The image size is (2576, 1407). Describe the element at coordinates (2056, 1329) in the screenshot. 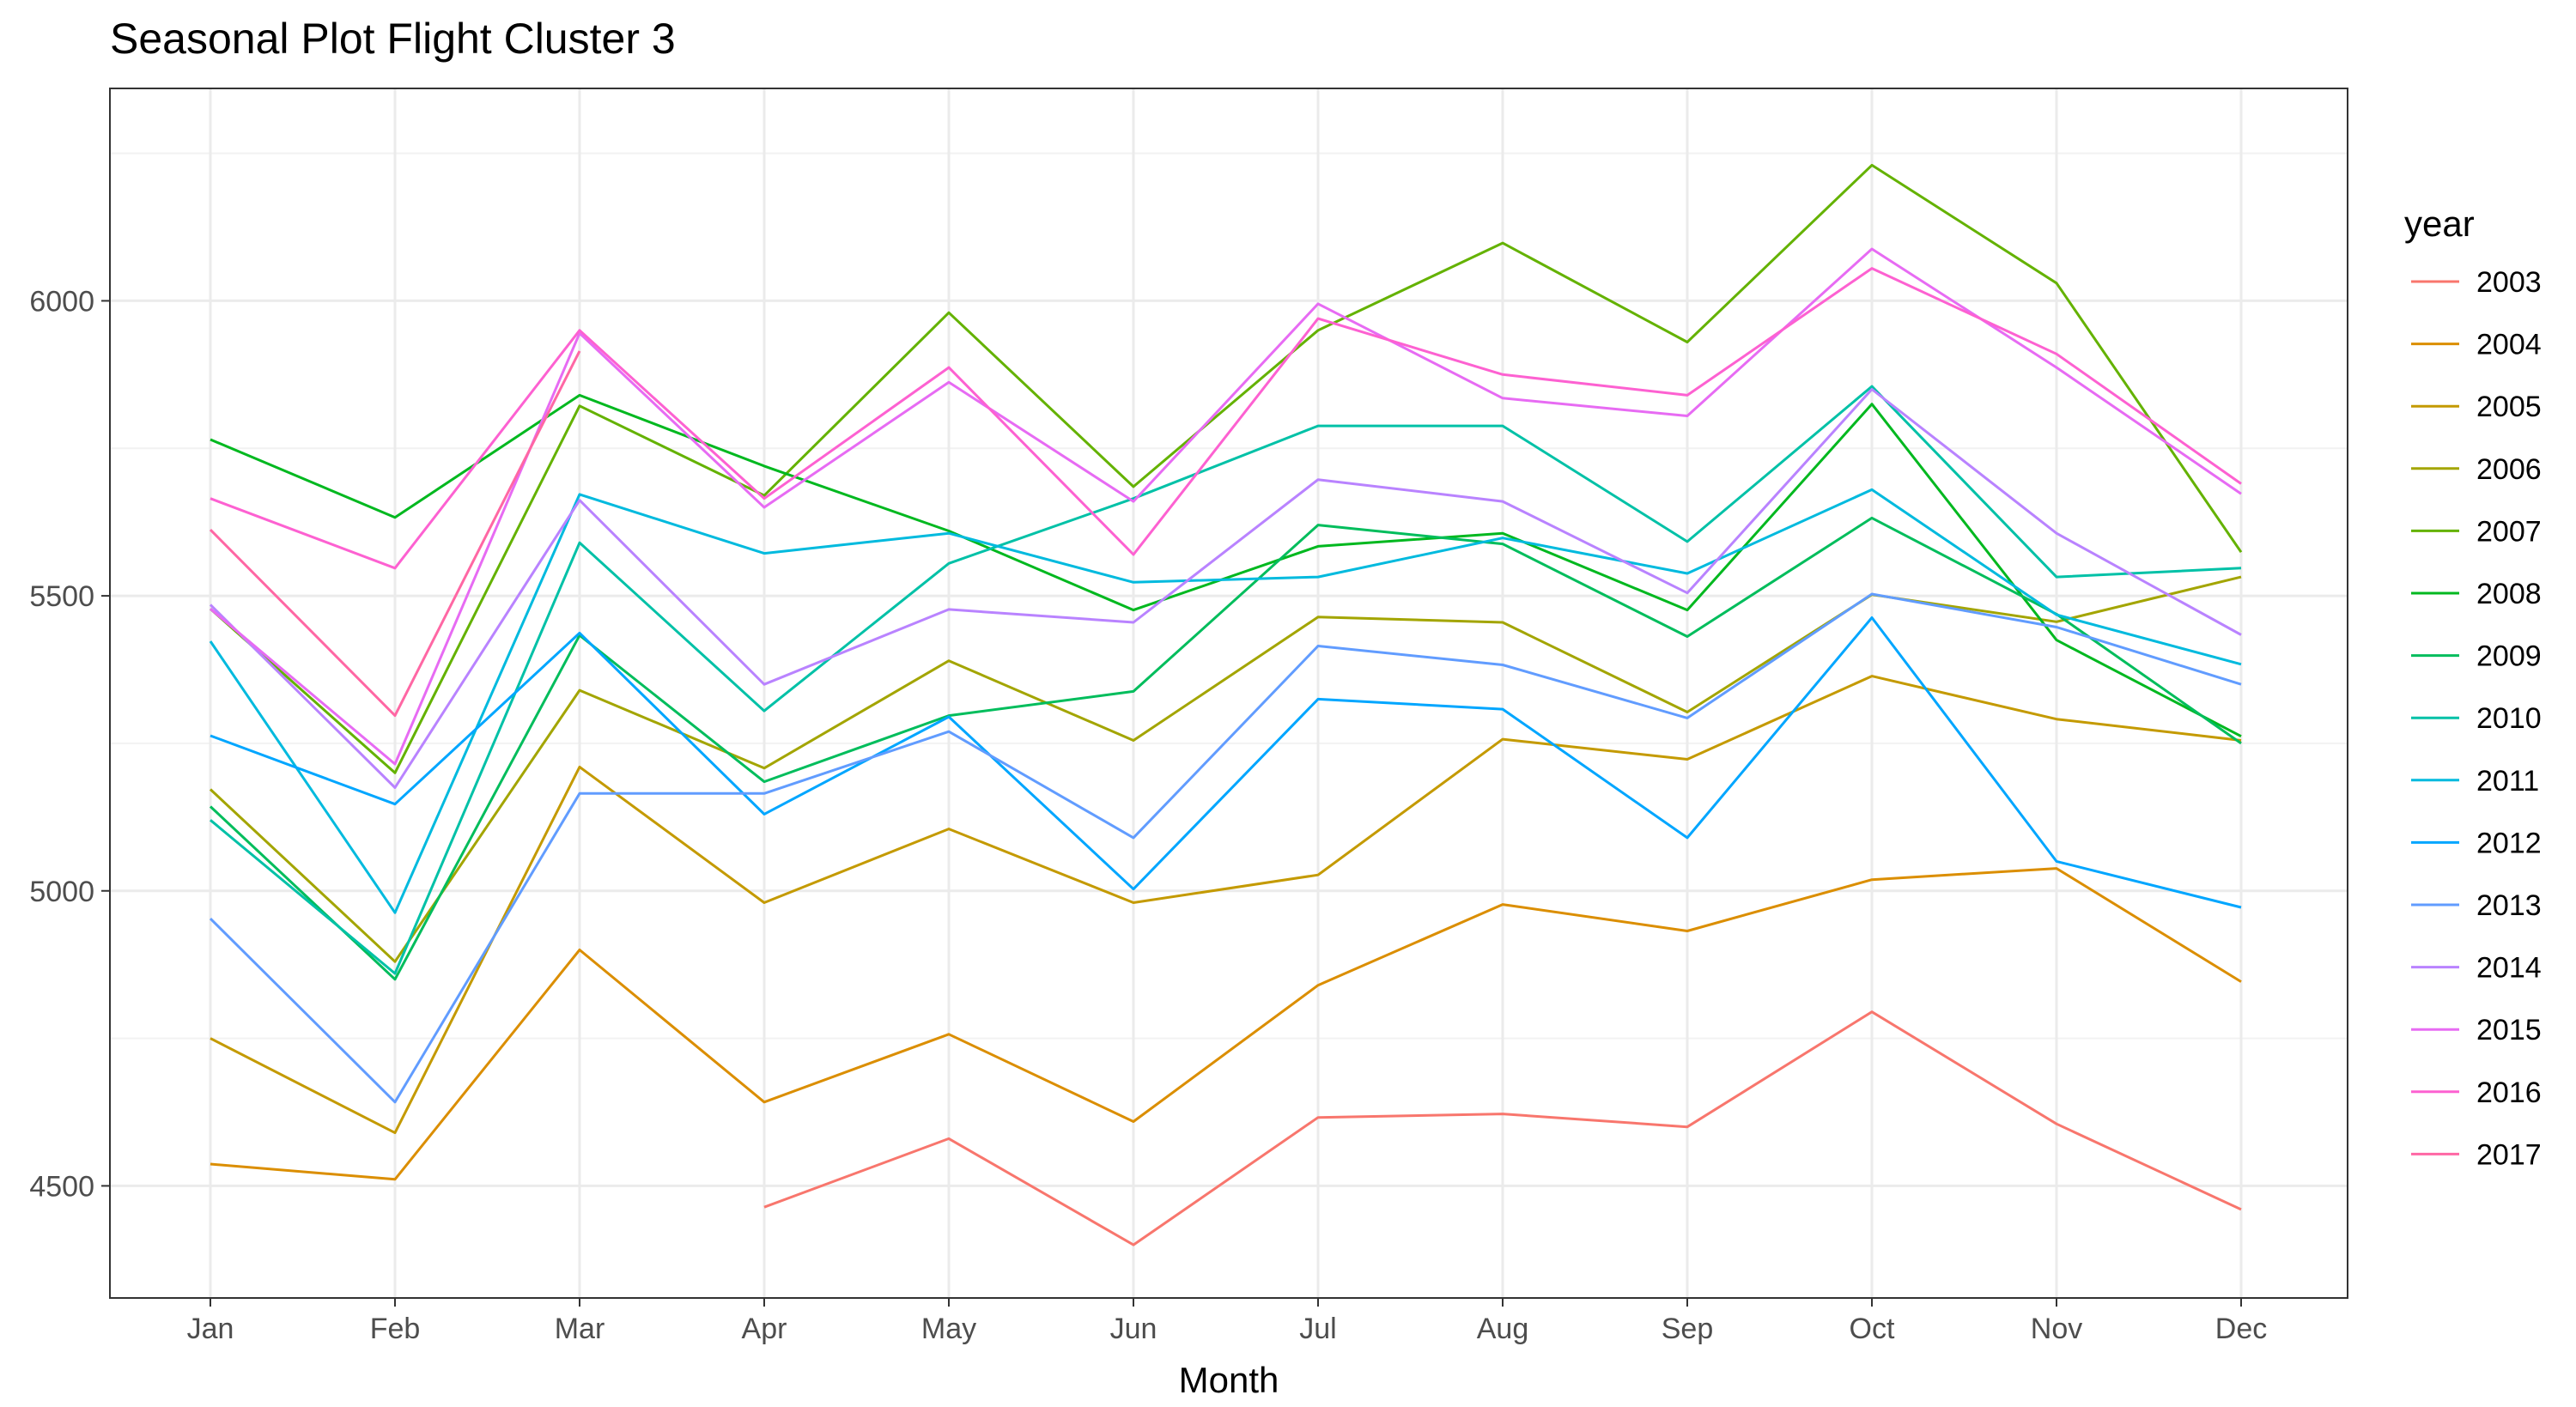

I see `x-tick-label: Nov` at that location.